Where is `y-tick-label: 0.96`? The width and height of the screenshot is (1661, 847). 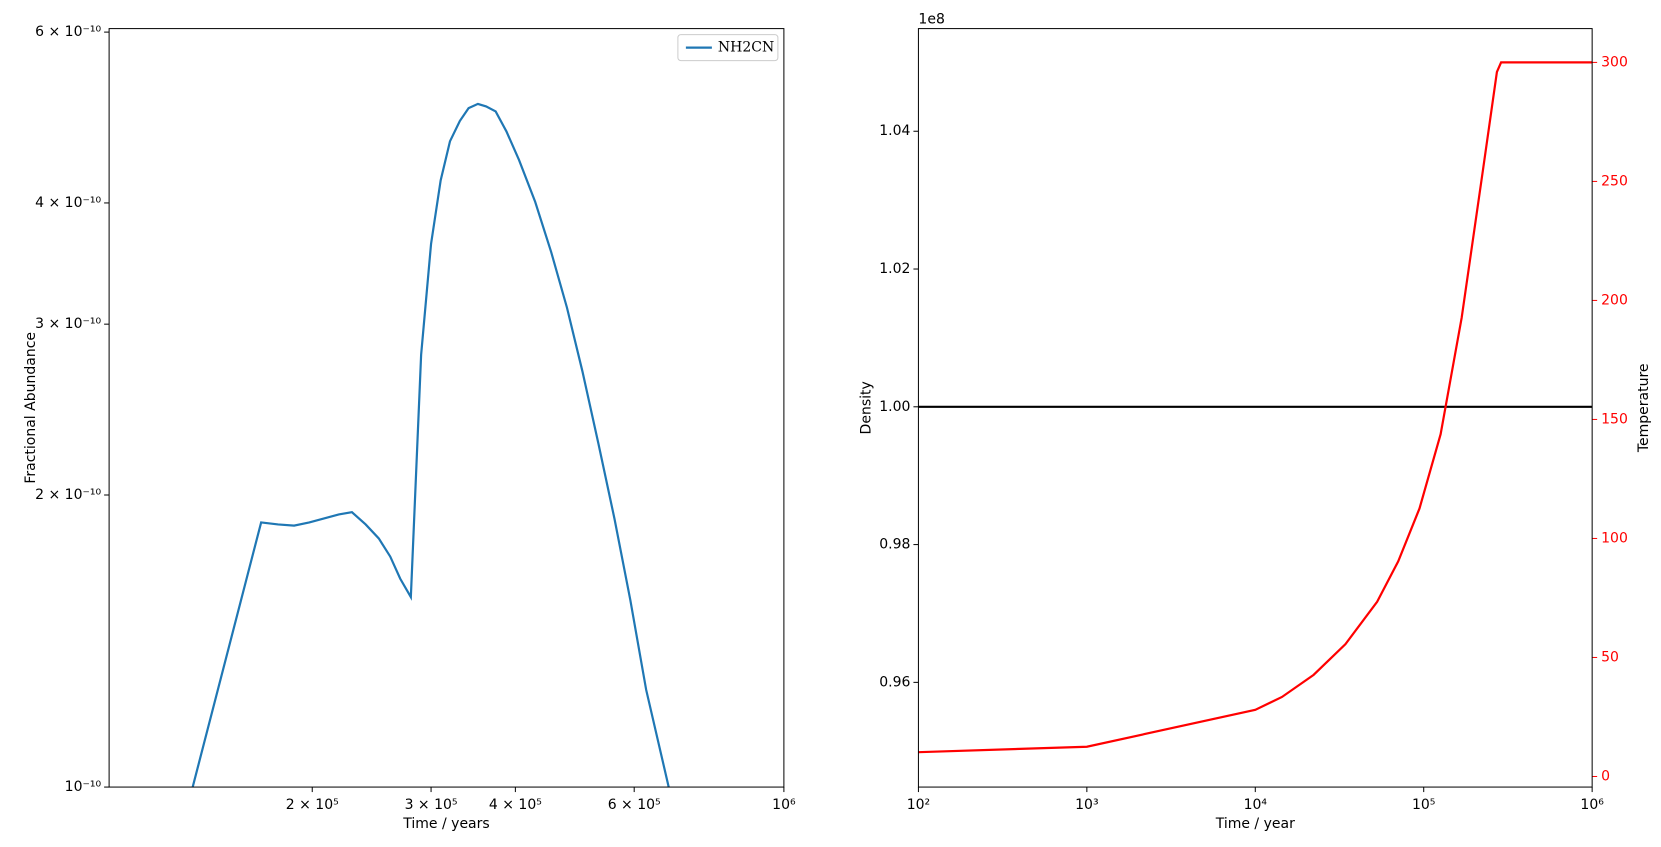
y-tick-label: 0.96 is located at coordinates (894, 682).